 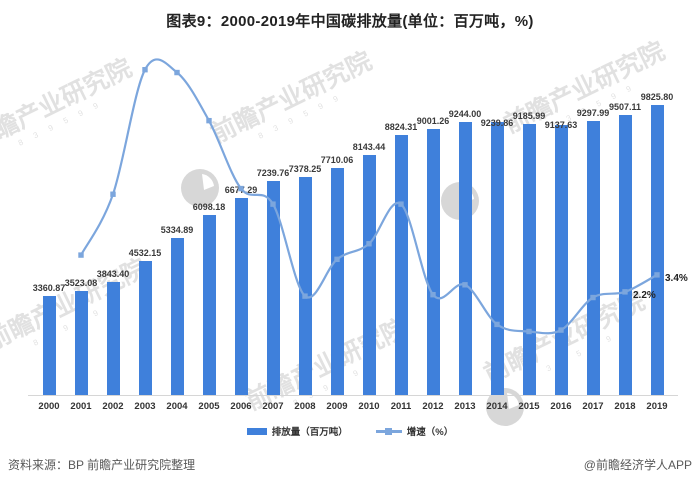 I want to click on x-tick-2014: 2014, so click(x=497, y=406).